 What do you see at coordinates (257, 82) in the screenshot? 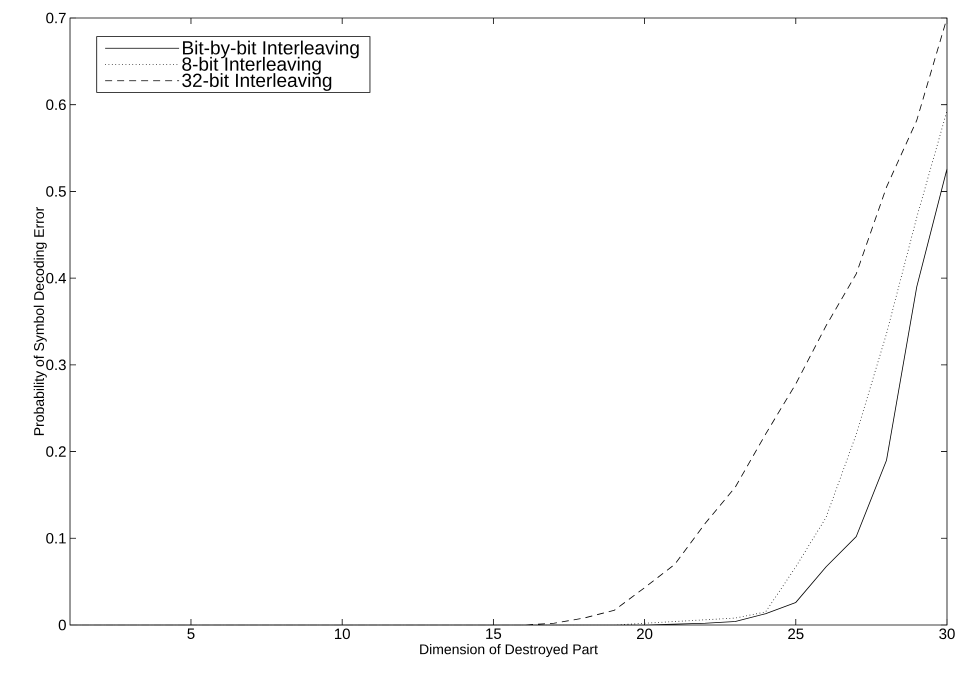
I see `legend-label: 32-bit Interleaving` at bounding box center [257, 82].